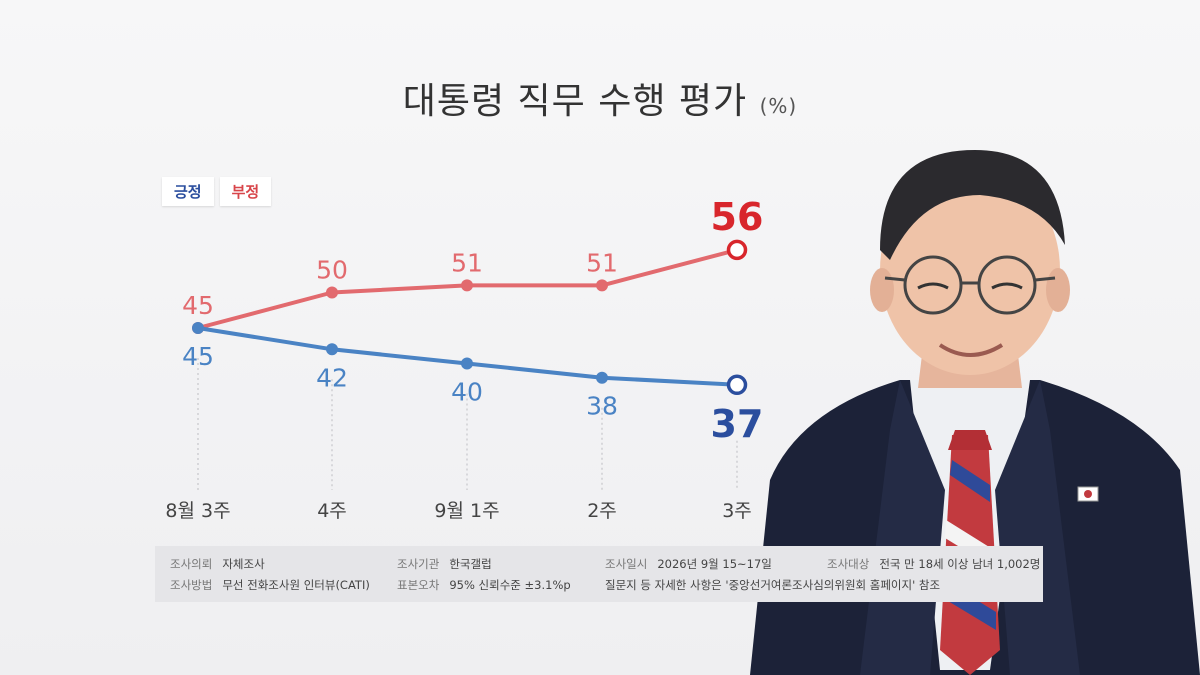 This screenshot has width=1200, height=675. What do you see at coordinates (198, 356) in the screenshot?
I see `positive-data-label: 45` at bounding box center [198, 356].